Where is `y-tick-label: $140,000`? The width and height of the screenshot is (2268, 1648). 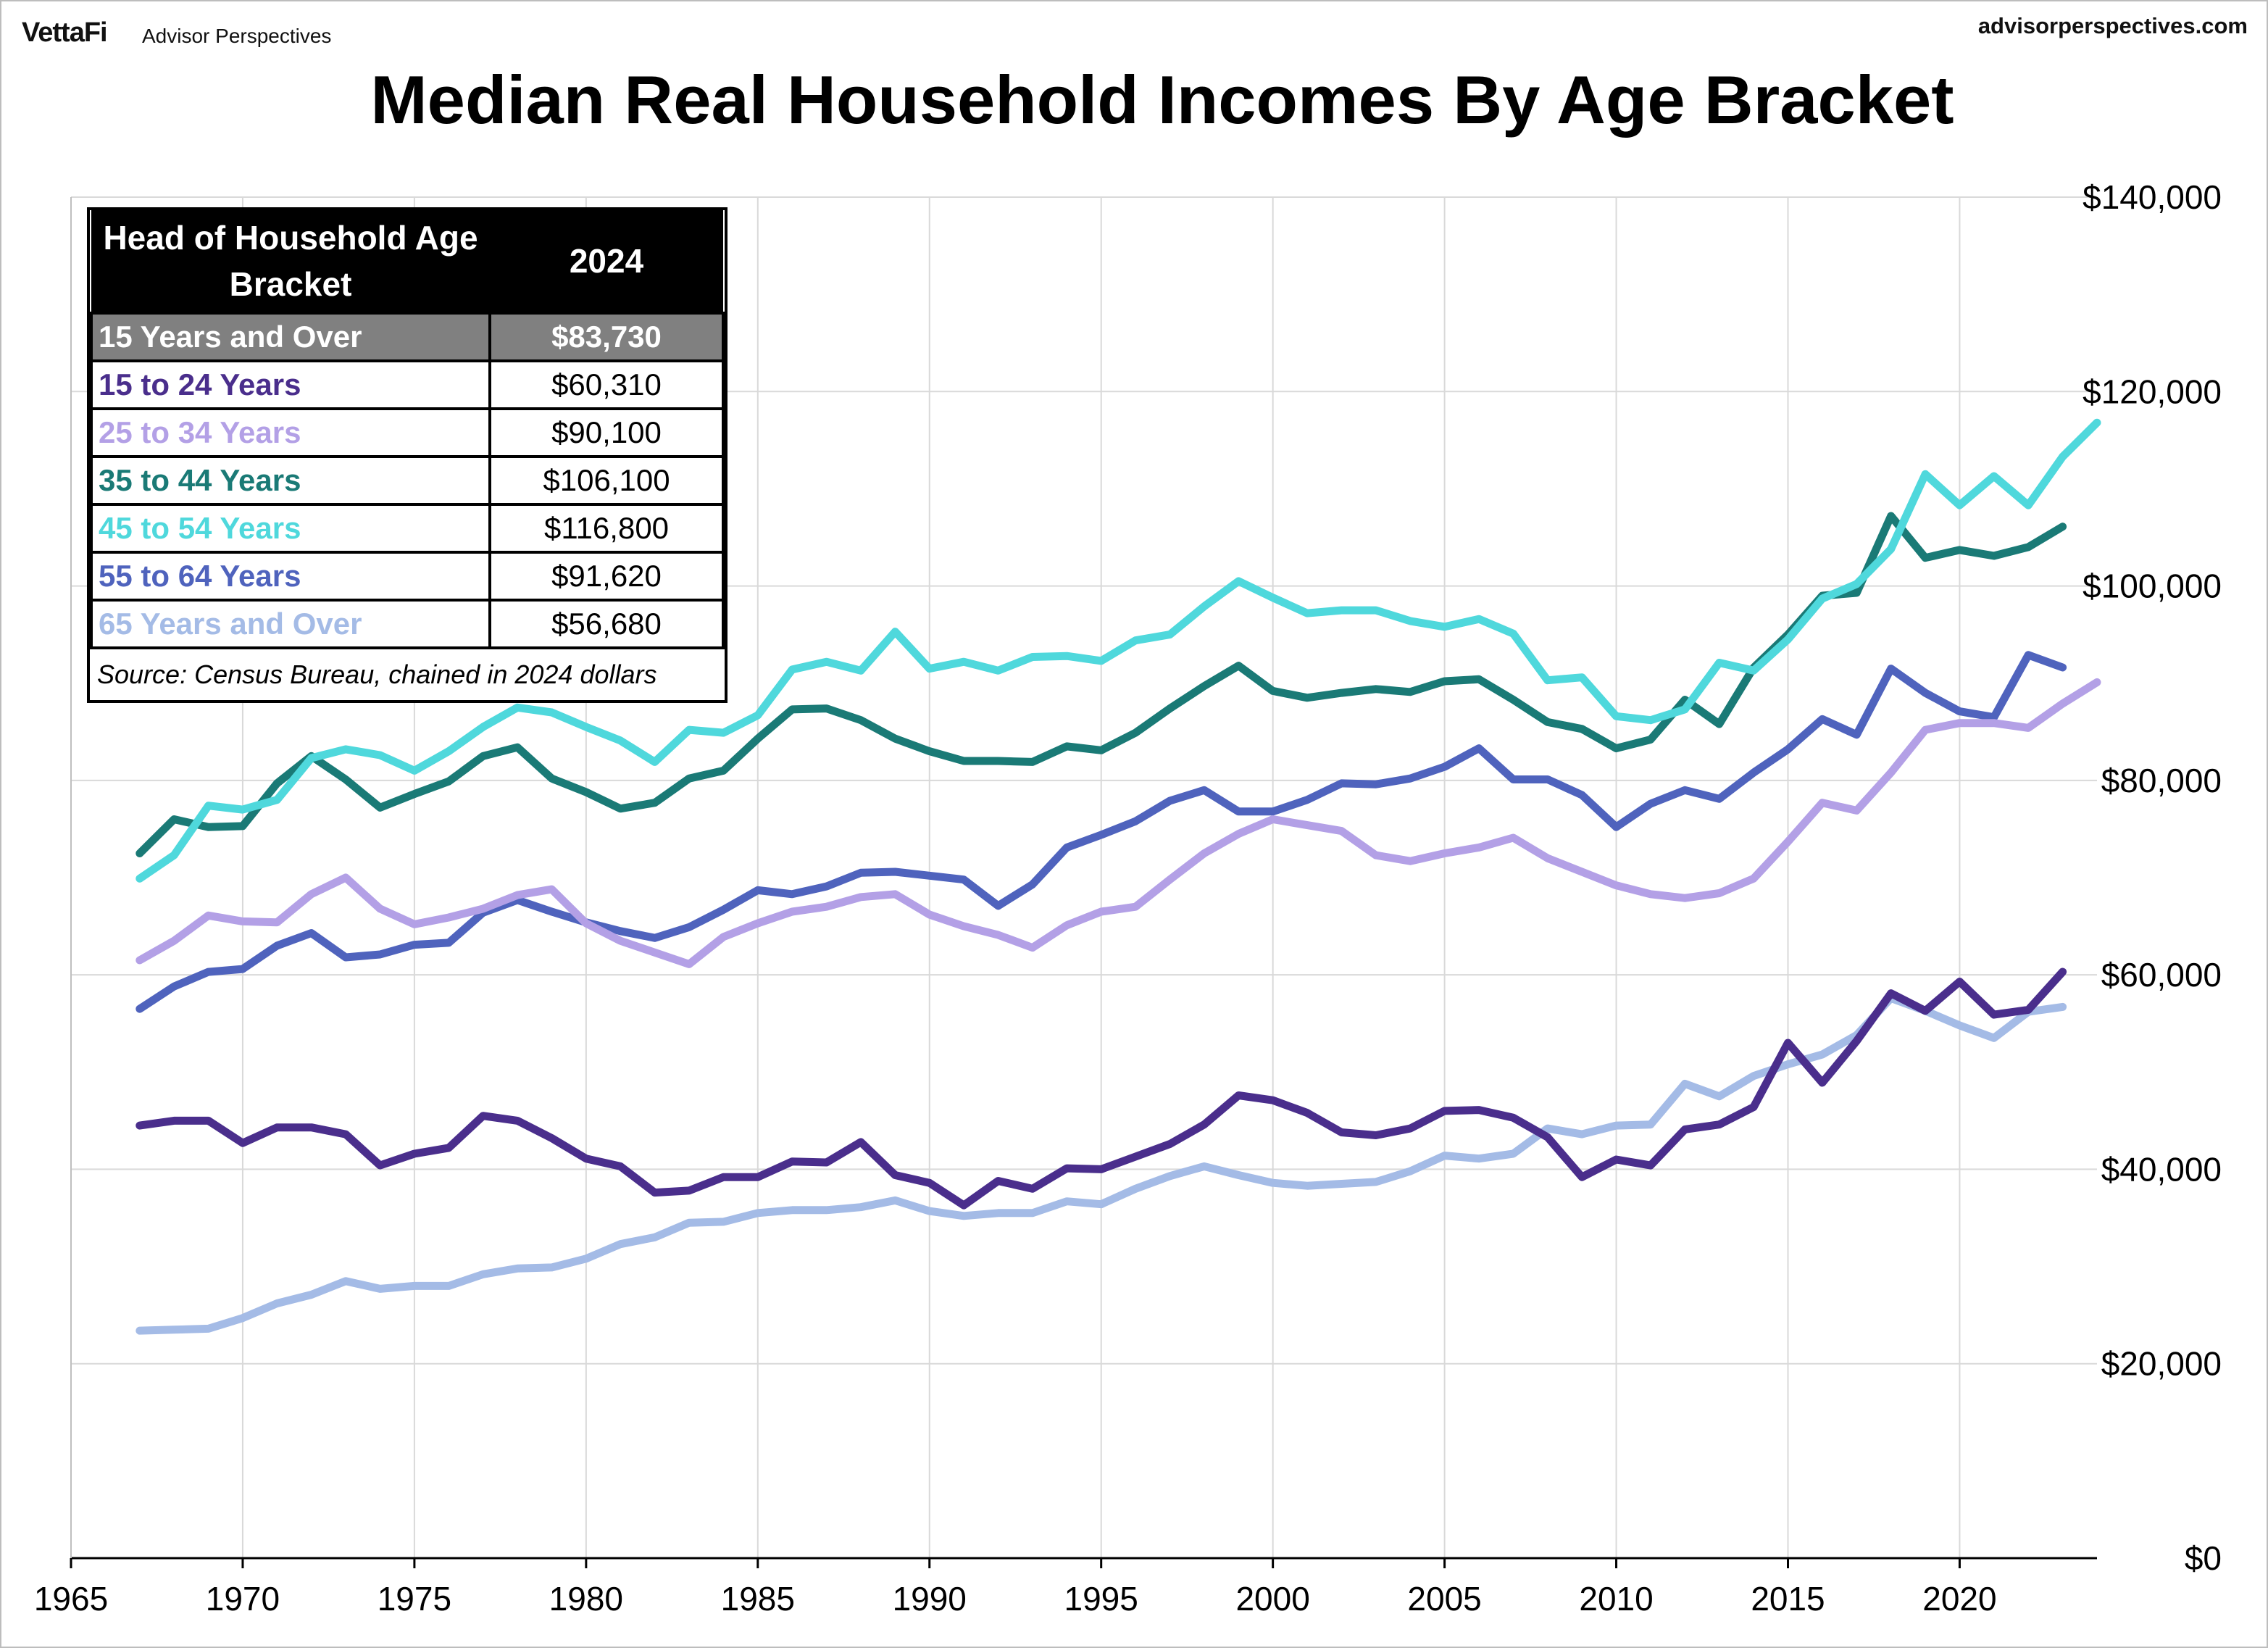 y-tick-label: $140,000 is located at coordinates (2152, 197).